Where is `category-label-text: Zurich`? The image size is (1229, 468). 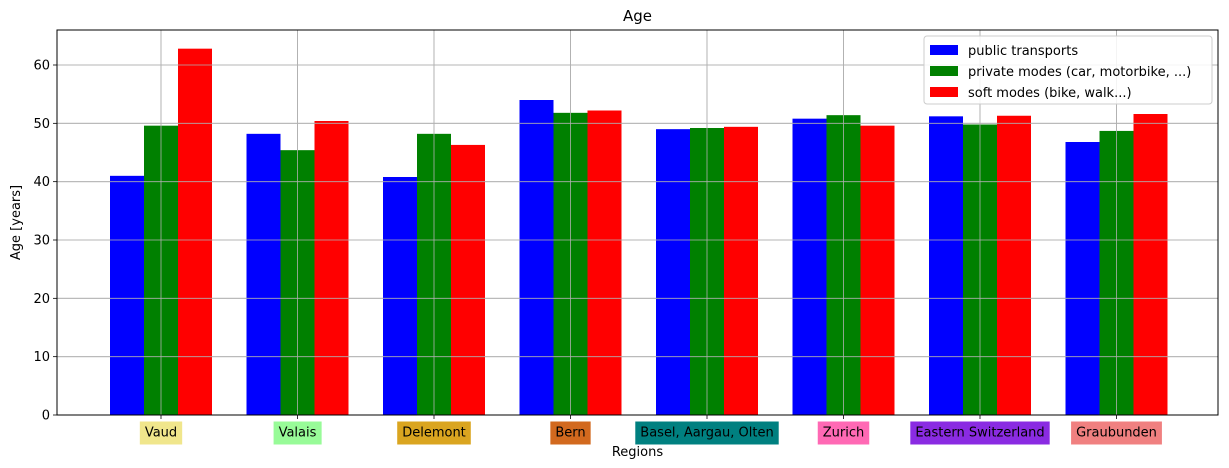 category-label-text: Zurich is located at coordinates (844, 433).